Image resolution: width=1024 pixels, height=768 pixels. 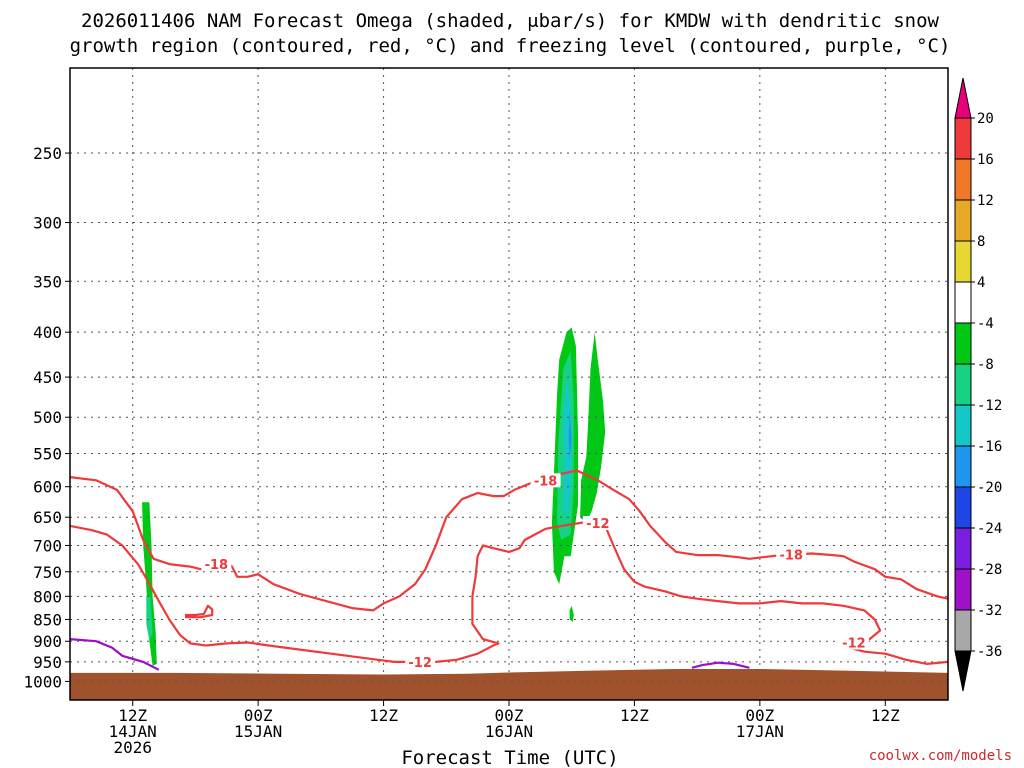 I want to click on contour-label-4: -12, so click(x=854, y=644).